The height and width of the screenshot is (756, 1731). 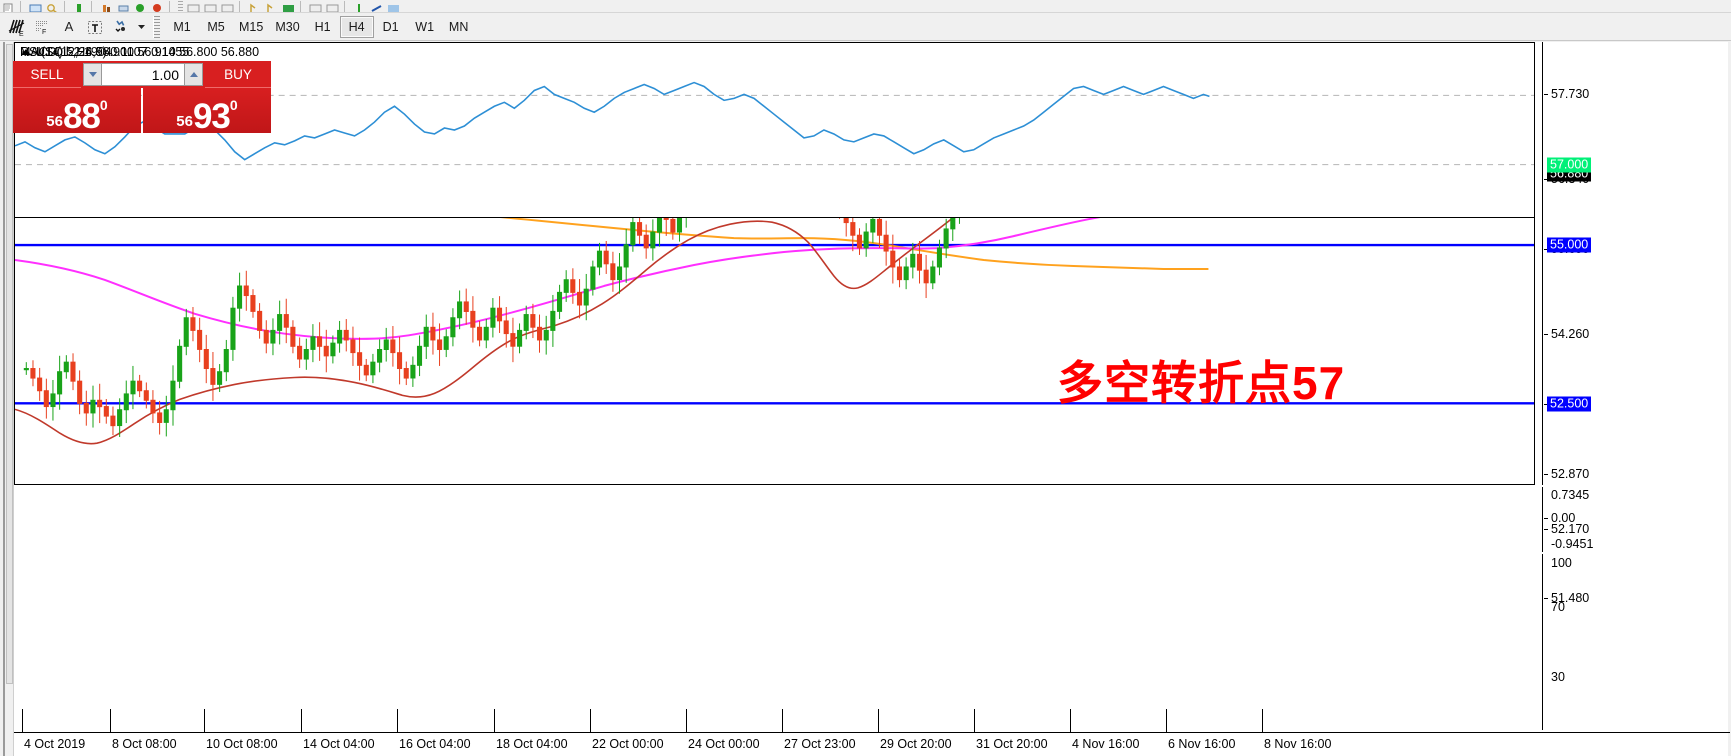 What do you see at coordinates (47, 74) in the screenshot?
I see `sell-button: SELL` at bounding box center [47, 74].